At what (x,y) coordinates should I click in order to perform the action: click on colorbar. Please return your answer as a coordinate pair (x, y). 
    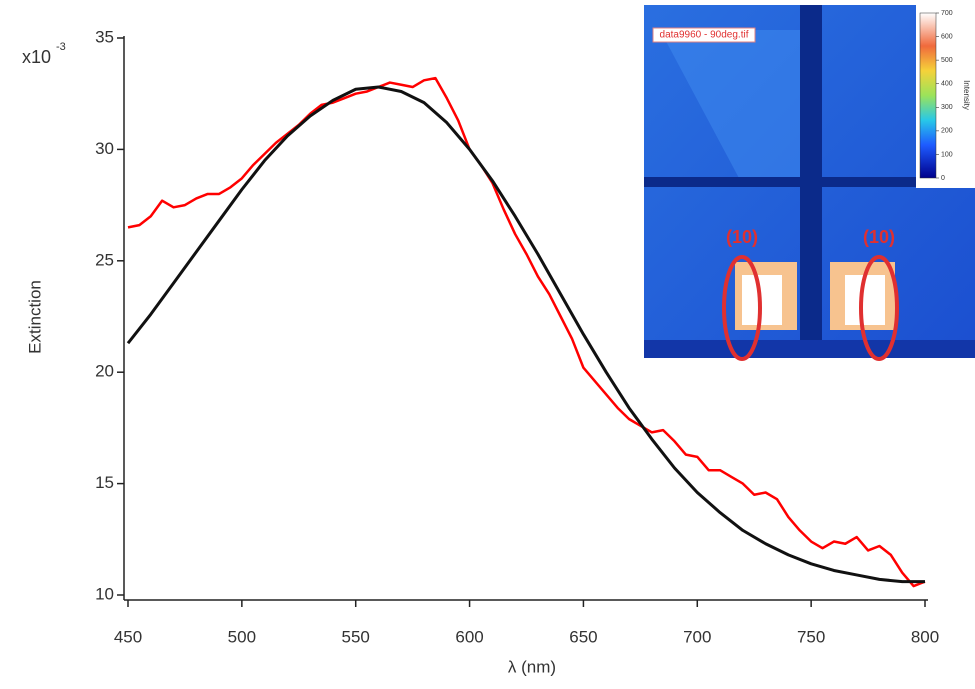
    Looking at the image, I should click on (928, 95).